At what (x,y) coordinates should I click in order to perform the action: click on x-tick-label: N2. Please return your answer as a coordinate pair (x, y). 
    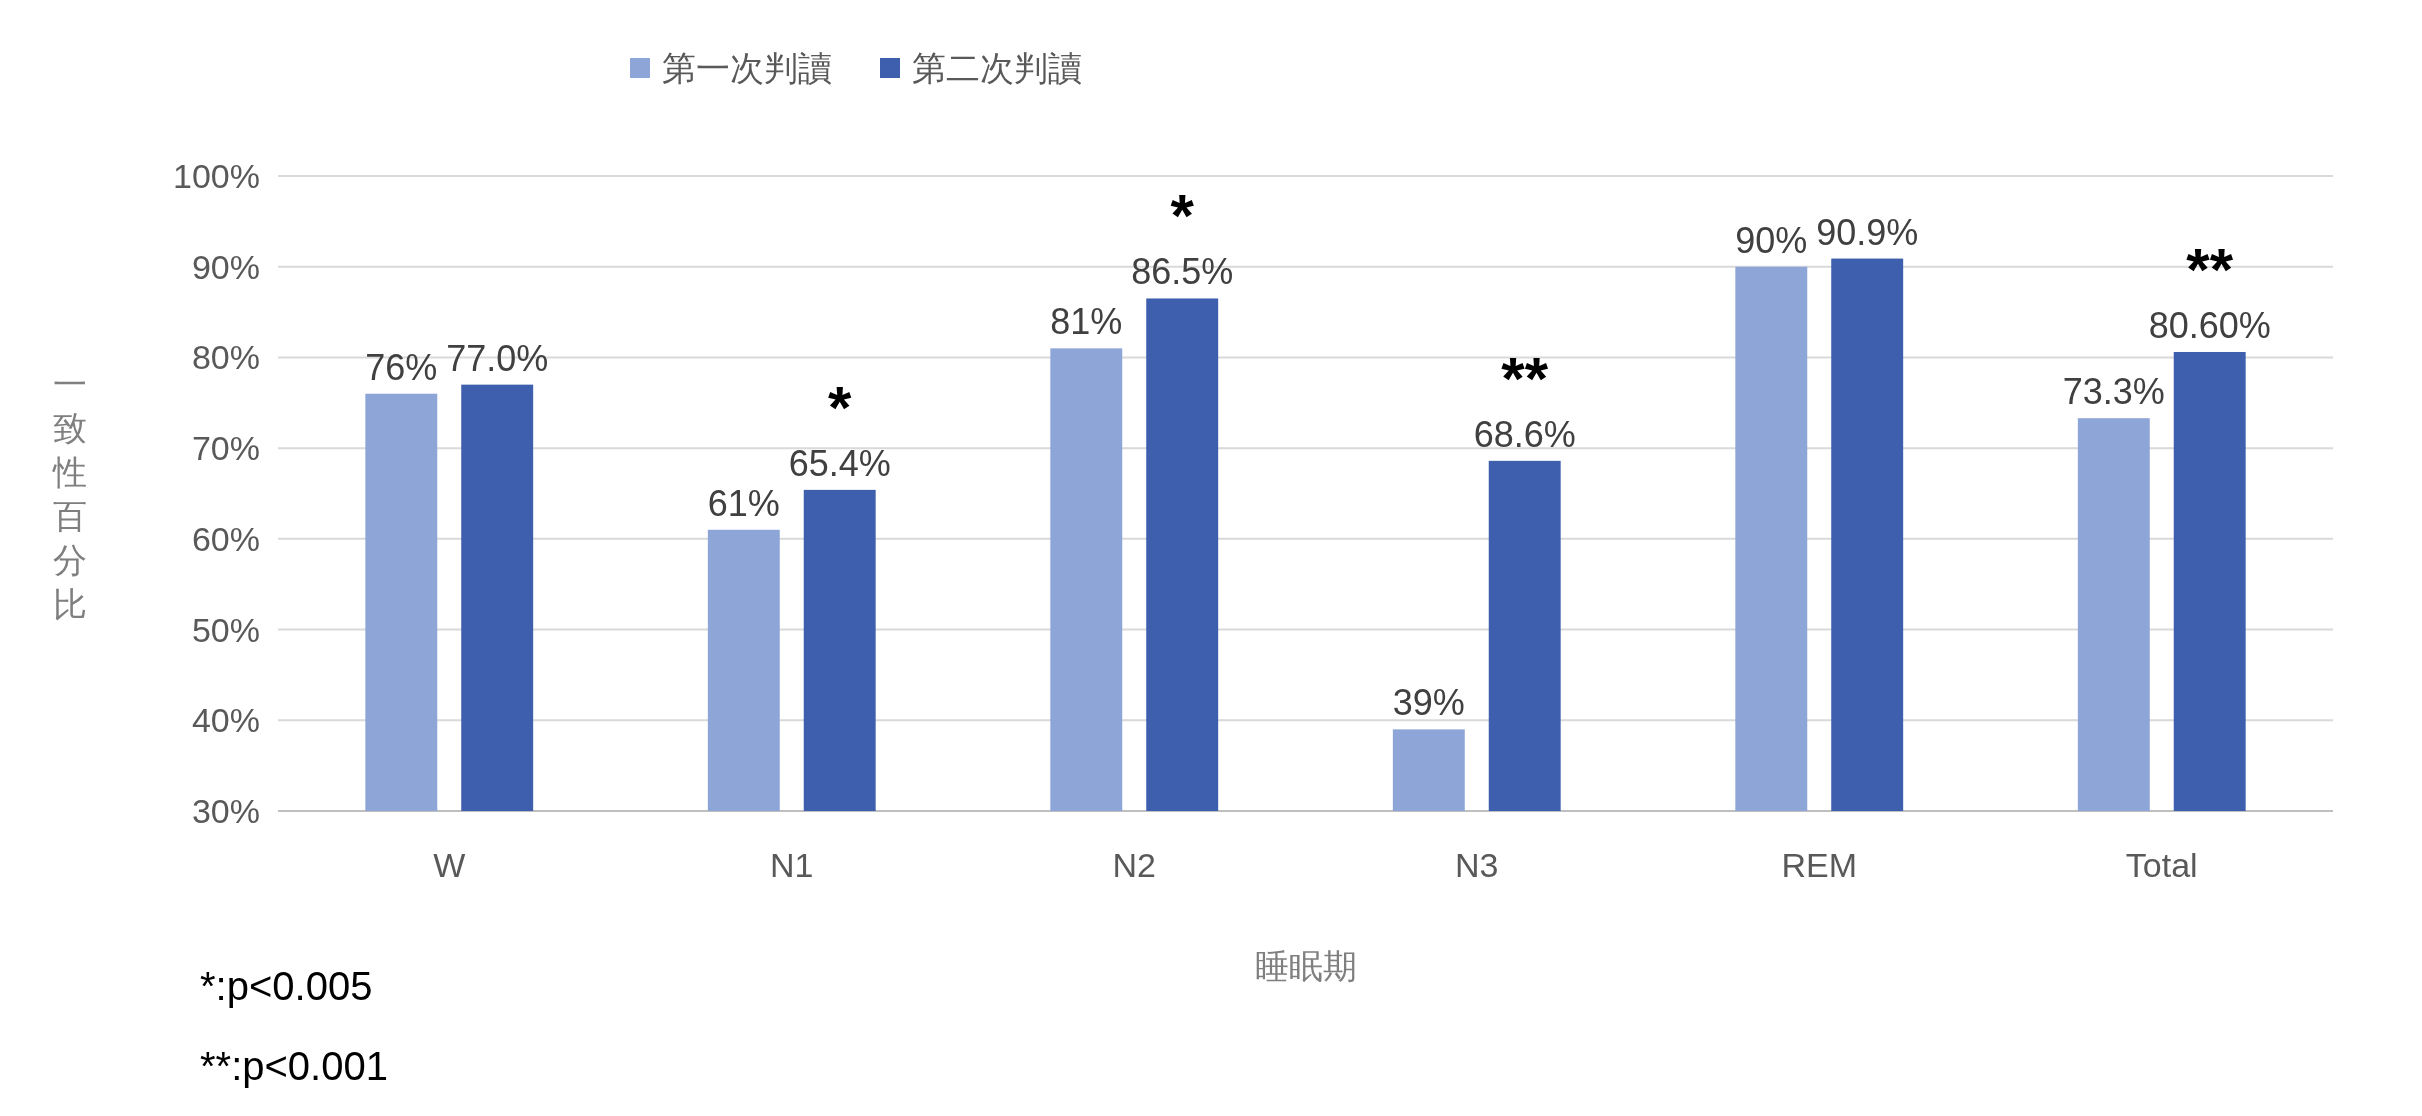
    Looking at the image, I should click on (1134, 865).